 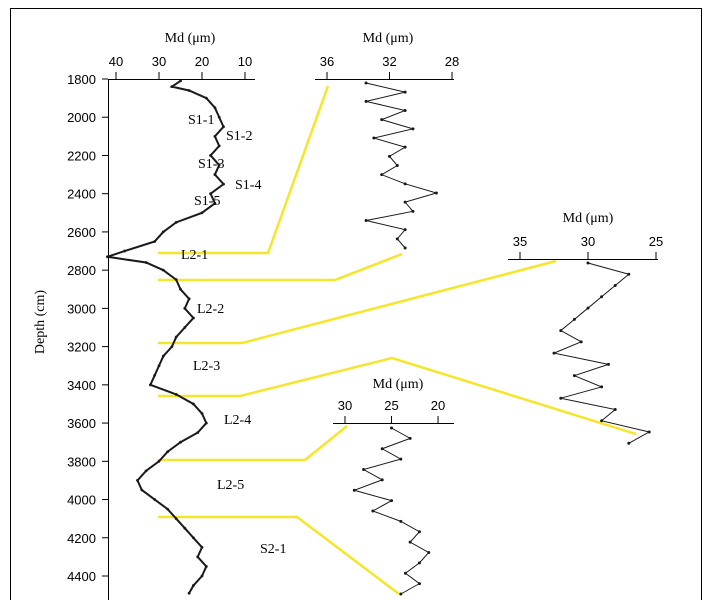 What do you see at coordinates (206, 366) in the screenshot?
I see `unit-label-l2-3: L2-3` at bounding box center [206, 366].